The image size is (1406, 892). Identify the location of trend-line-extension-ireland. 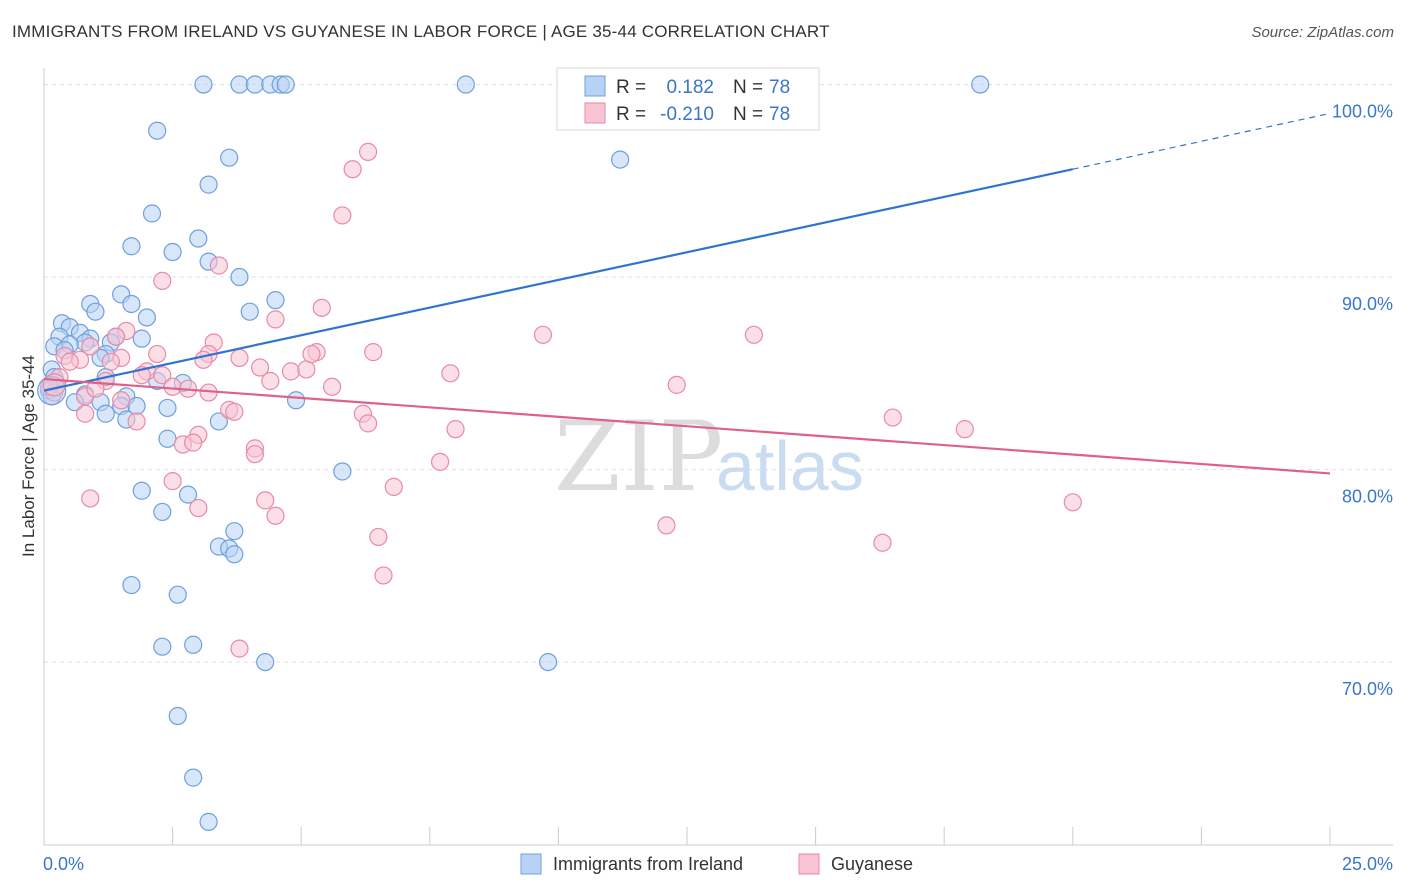
(1201, 141).